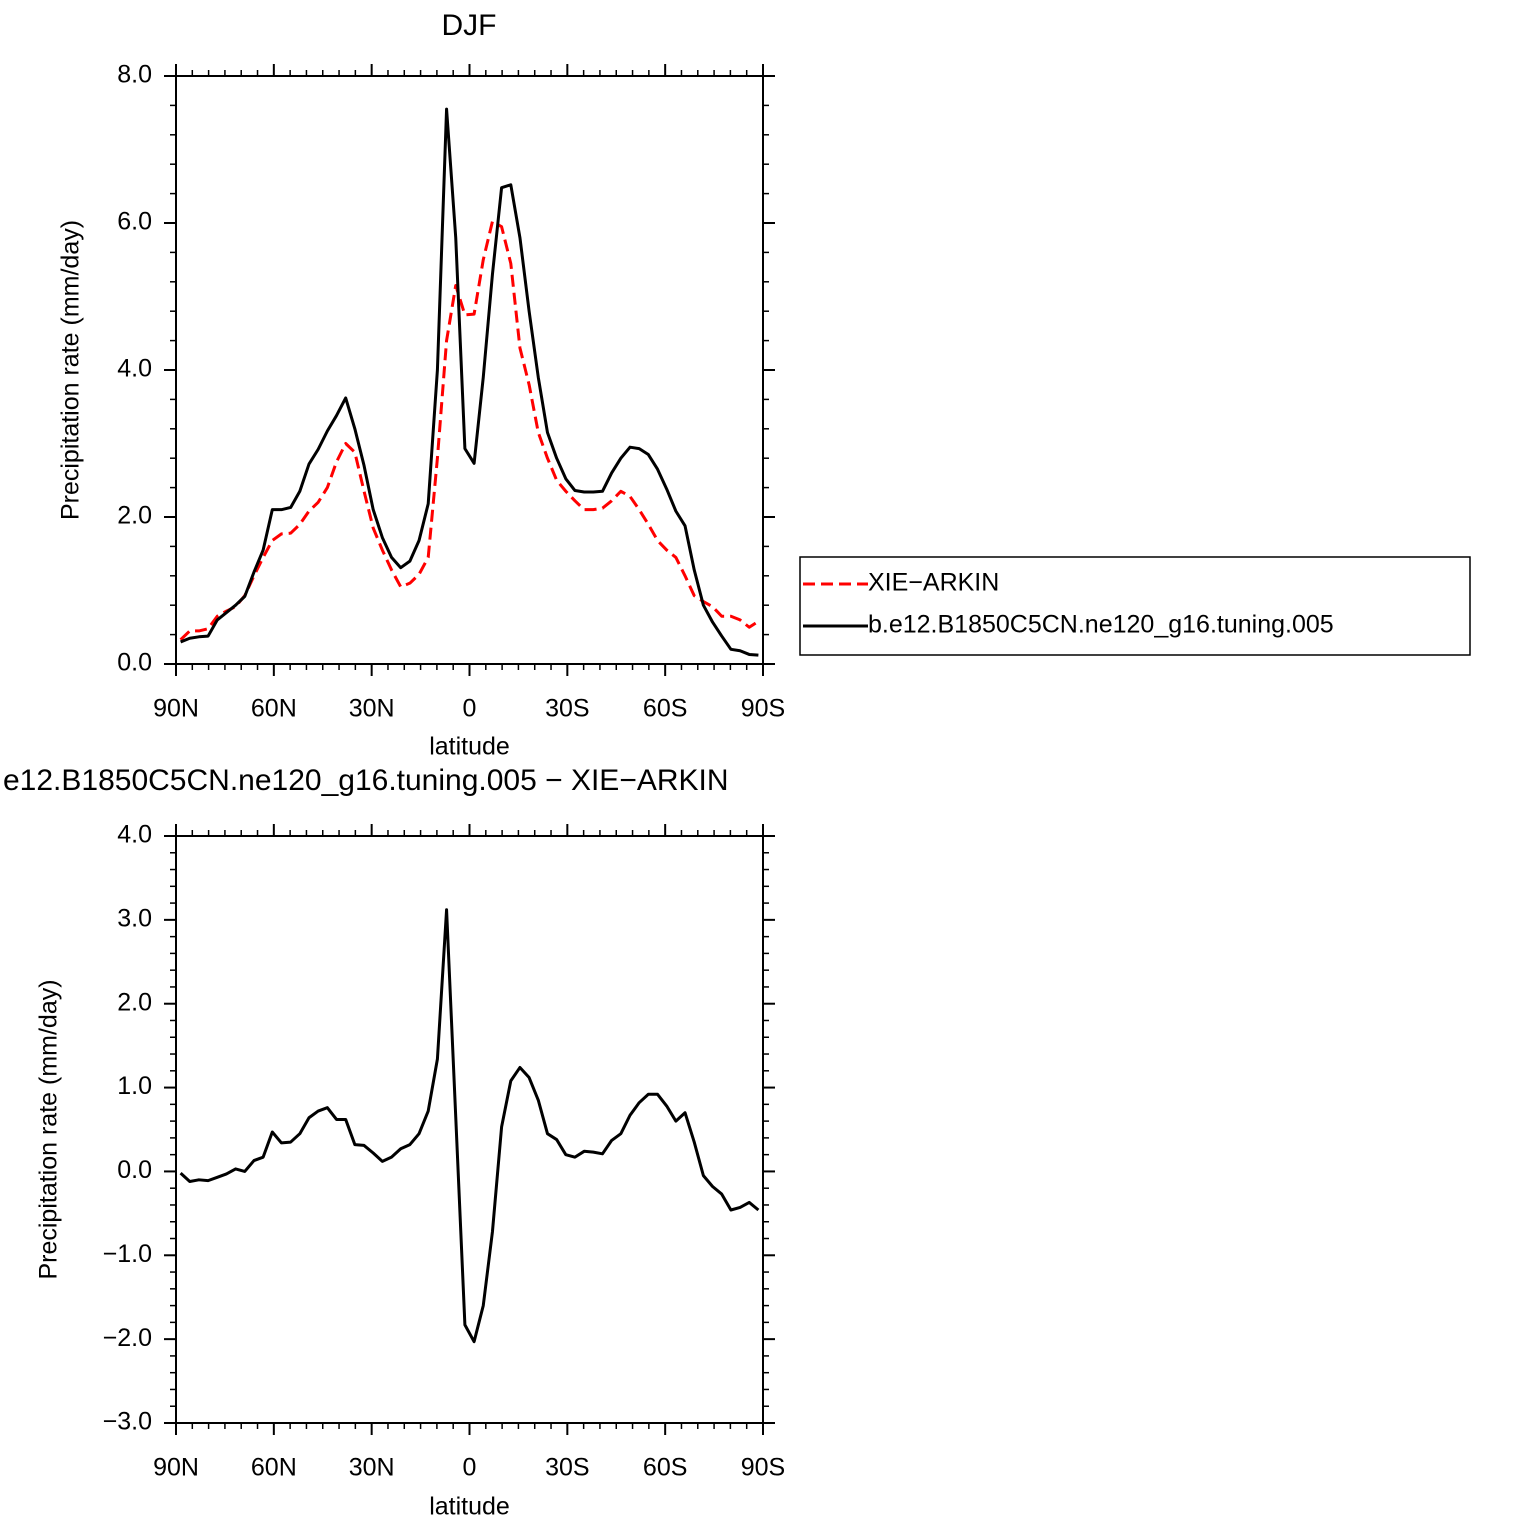  I want to click on legend-box, so click(1135, 606).